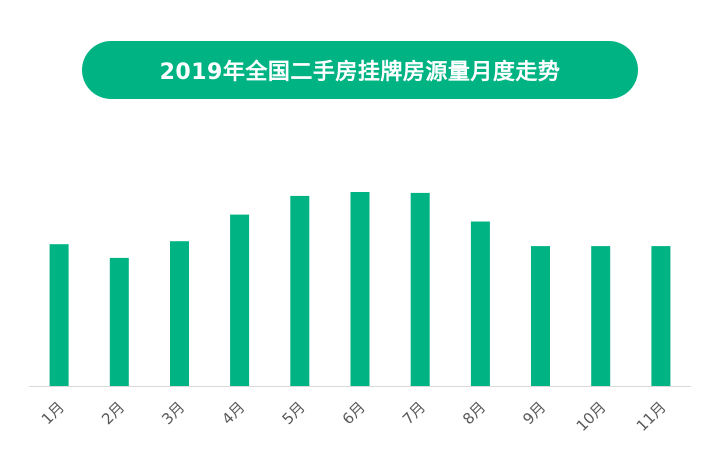 This screenshot has height=466, width=708. I want to click on x-tick-label: 3月, so click(173, 413).